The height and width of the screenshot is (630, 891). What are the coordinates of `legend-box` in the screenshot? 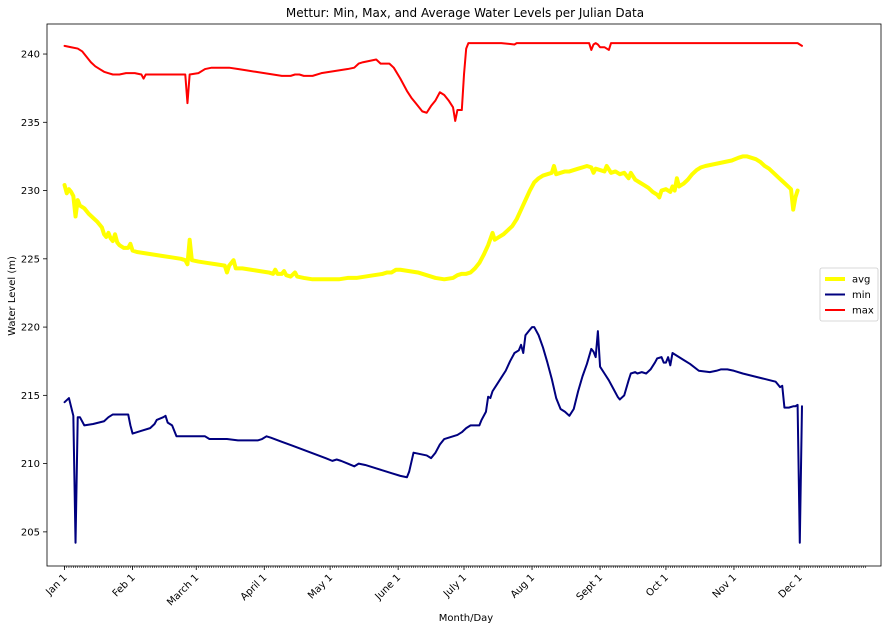 It's located at (849, 294).